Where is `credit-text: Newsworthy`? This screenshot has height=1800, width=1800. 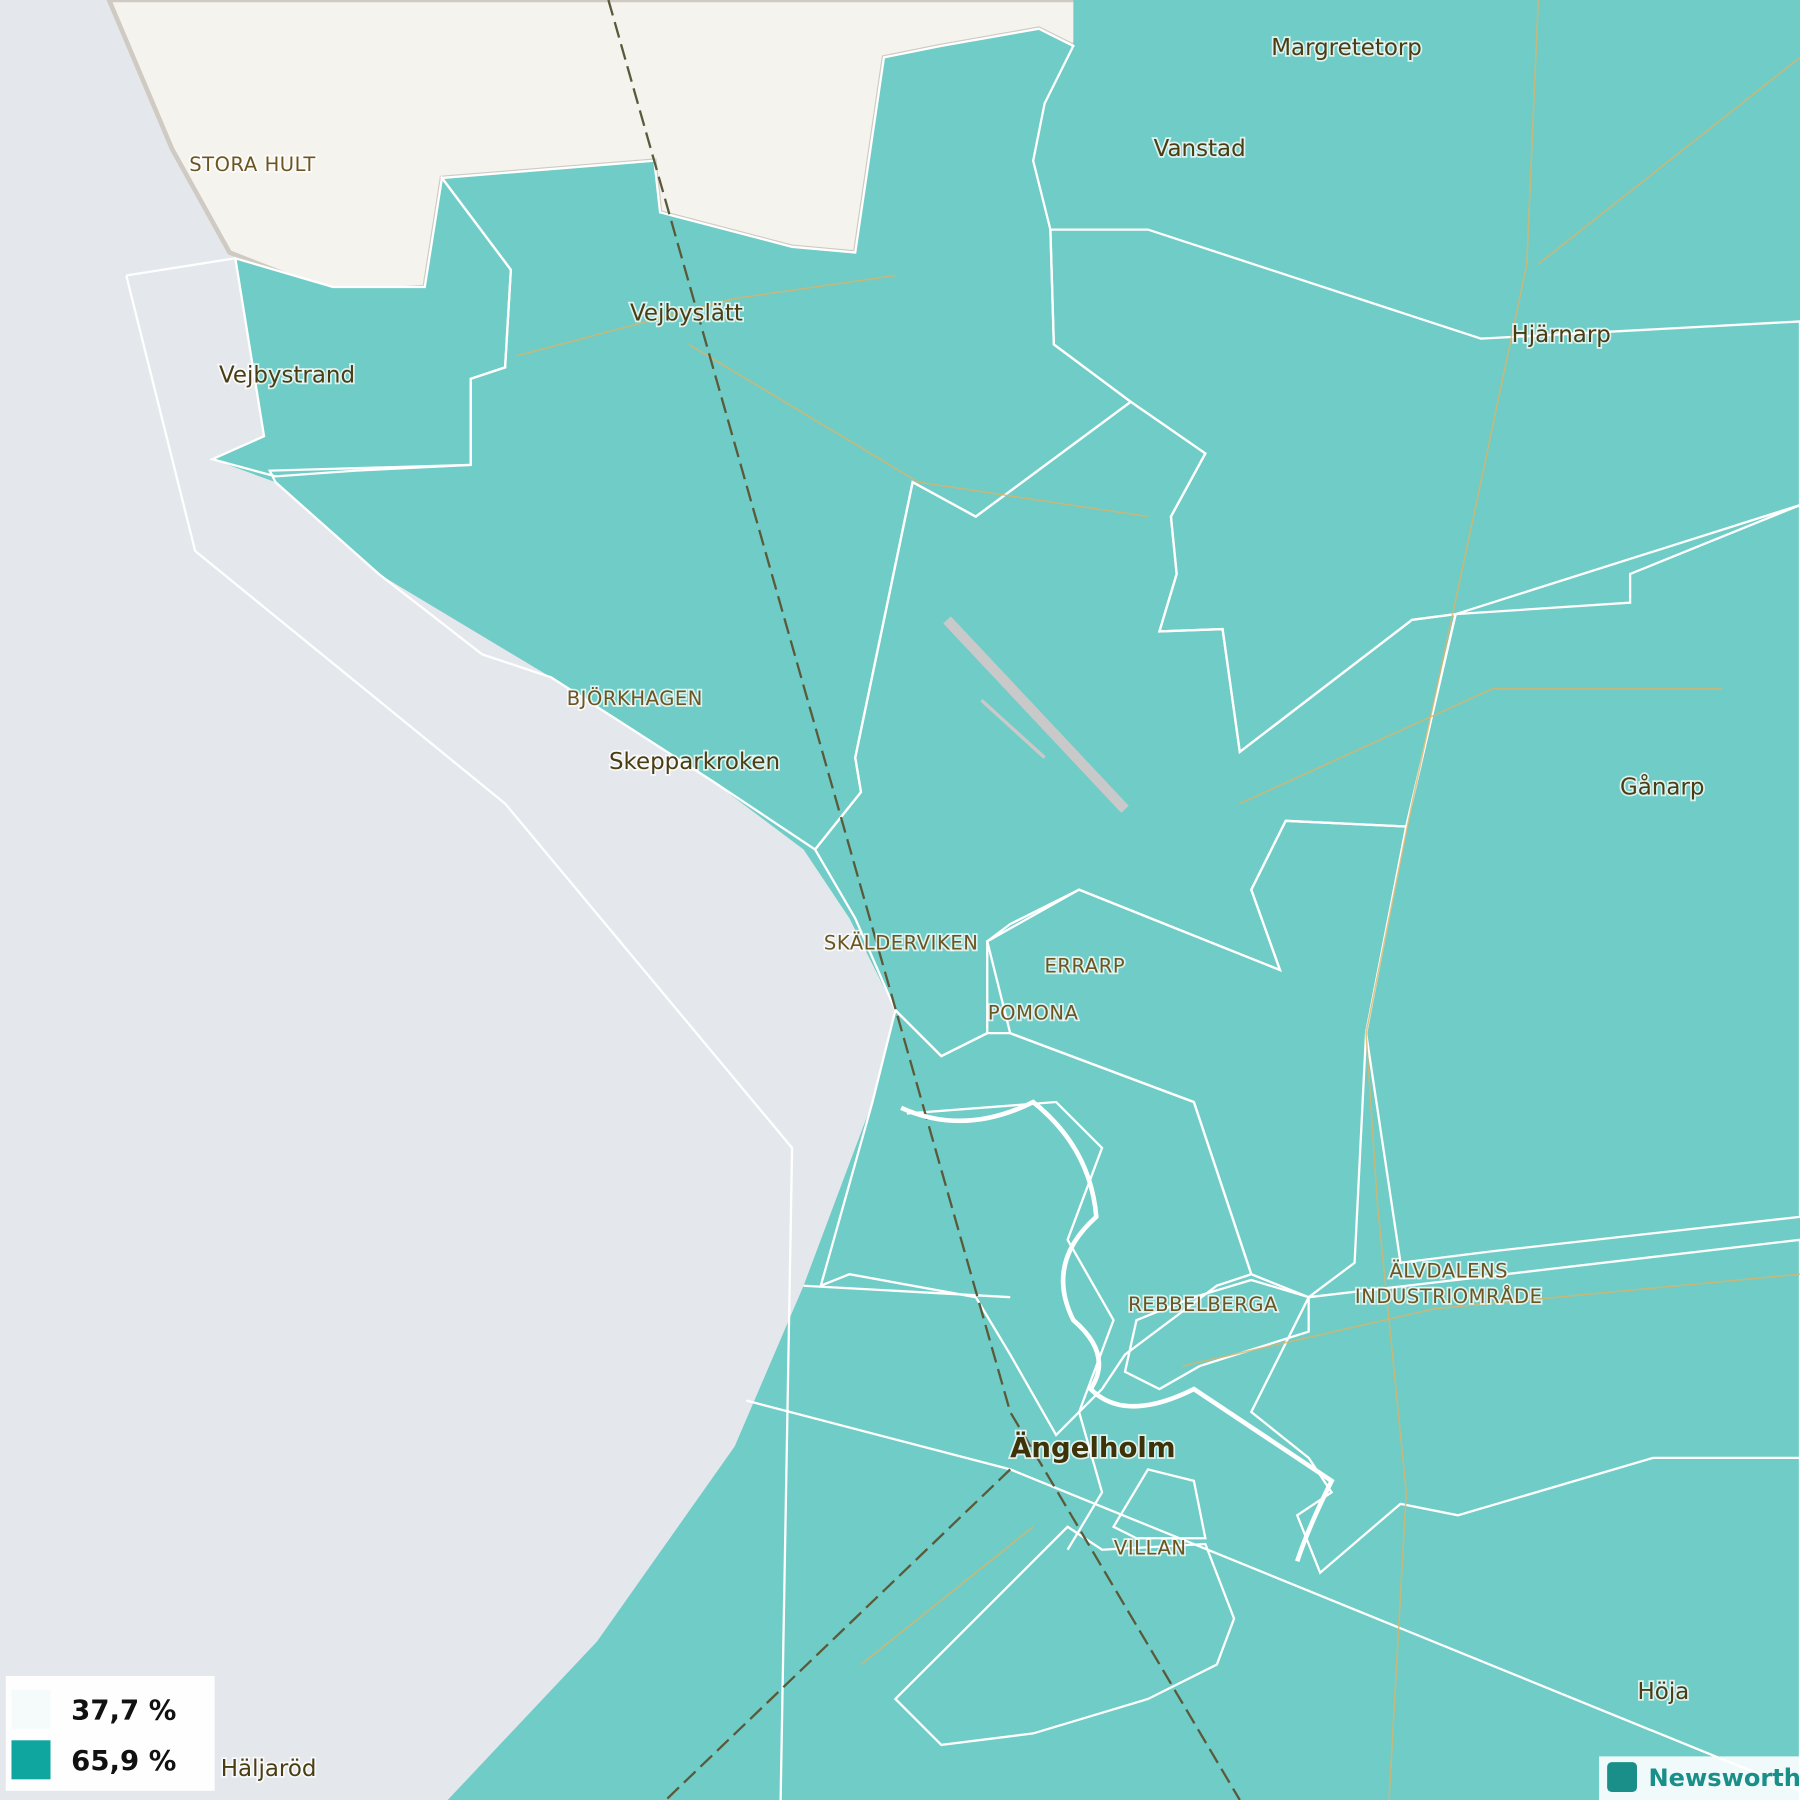
credit-text: Newsworthy is located at coordinates (1724, 1778).